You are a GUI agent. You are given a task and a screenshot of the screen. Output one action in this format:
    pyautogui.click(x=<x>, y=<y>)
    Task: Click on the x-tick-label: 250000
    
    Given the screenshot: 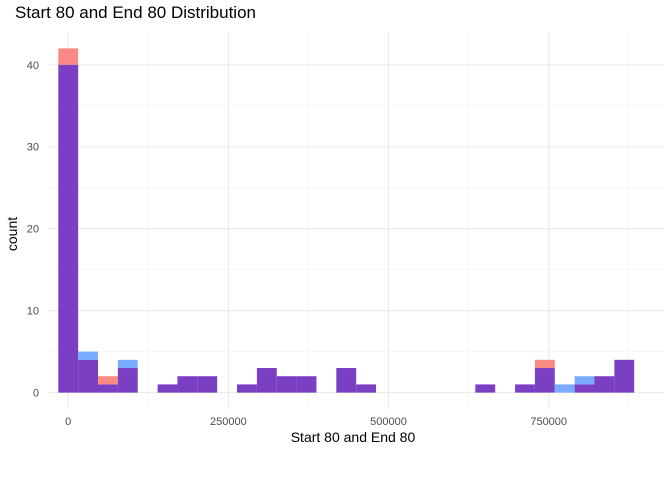 What is the action you would take?
    pyautogui.click(x=228, y=422)
    